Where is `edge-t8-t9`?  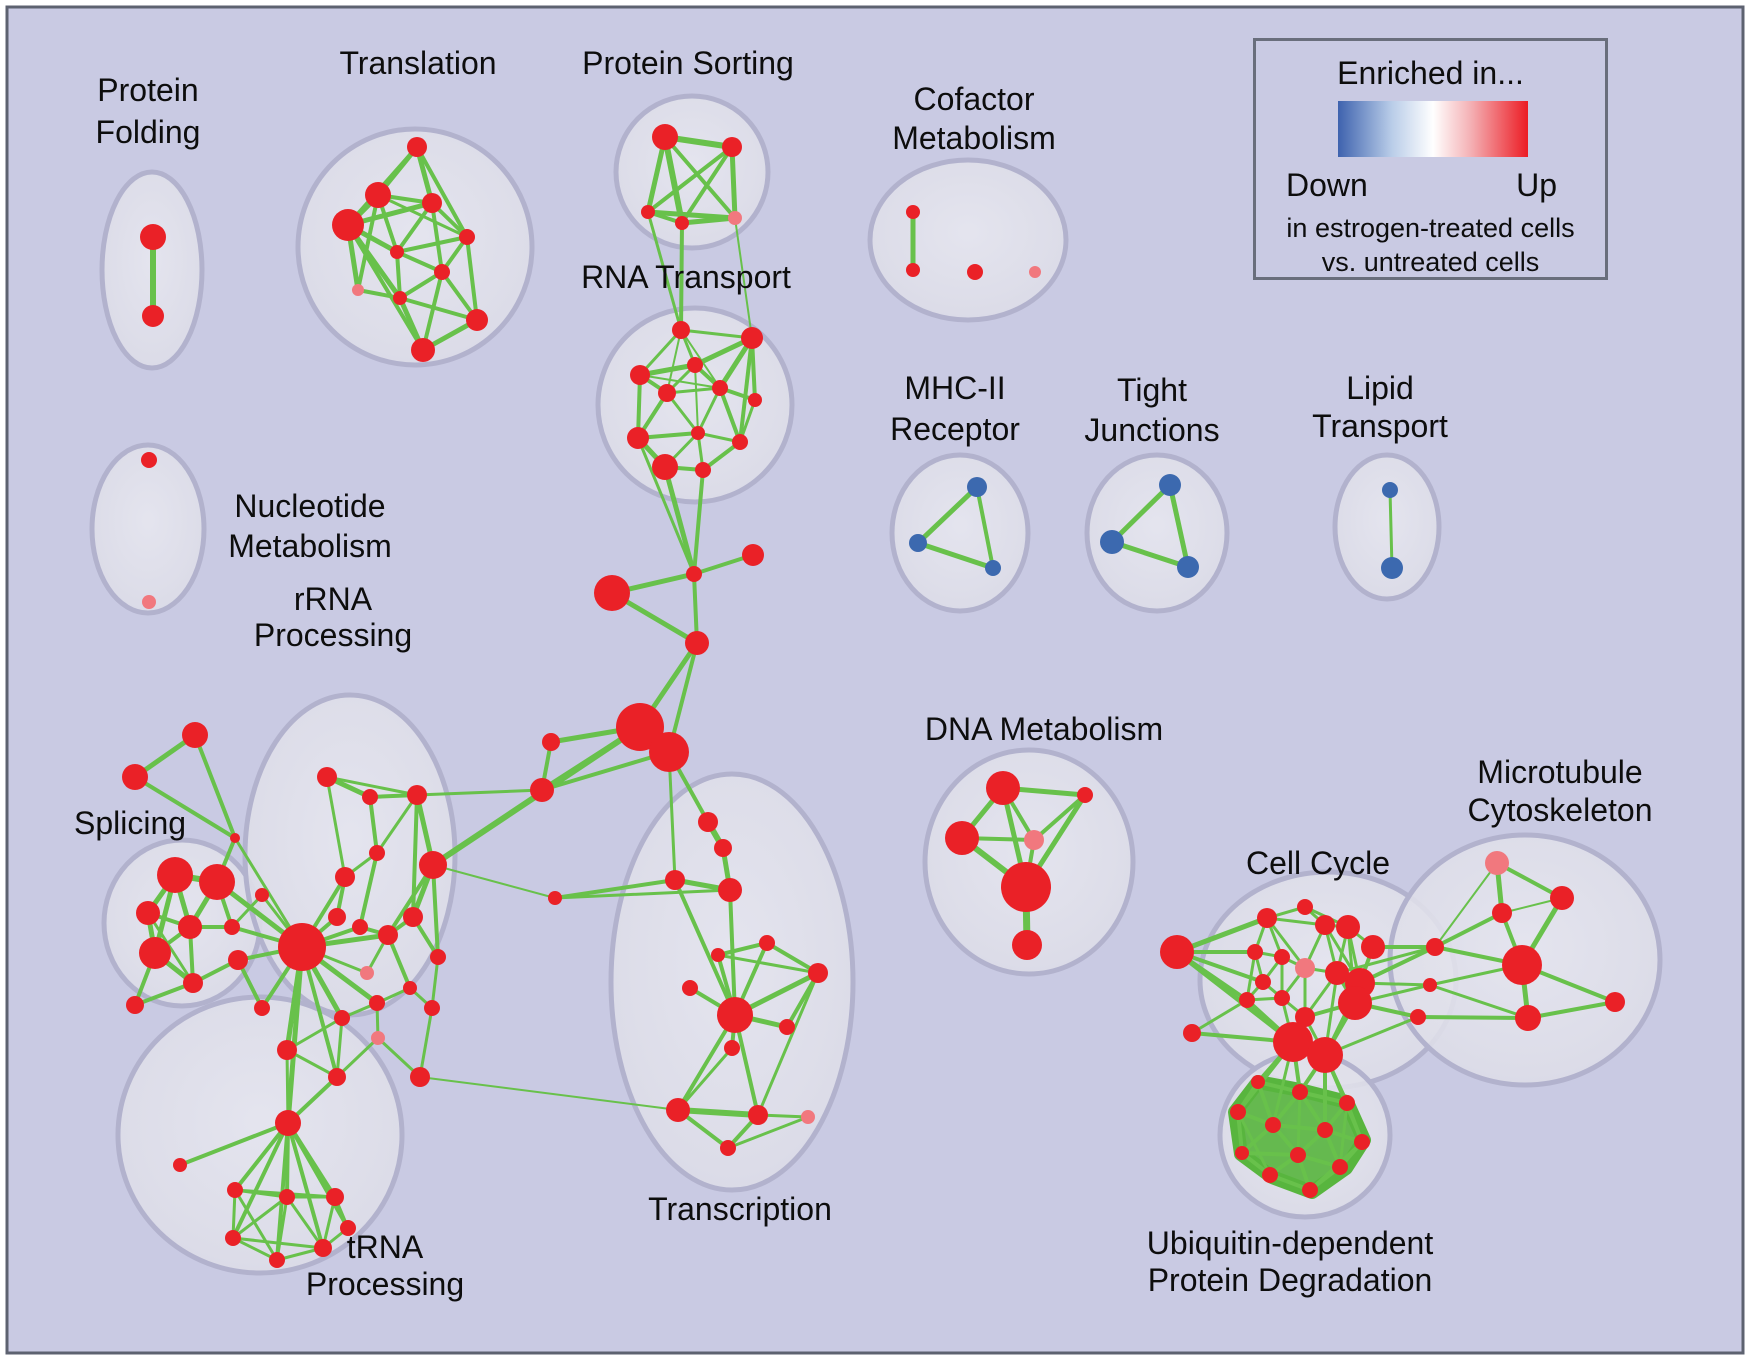 edge-t8-t9 is located at coordinates (438, 309).